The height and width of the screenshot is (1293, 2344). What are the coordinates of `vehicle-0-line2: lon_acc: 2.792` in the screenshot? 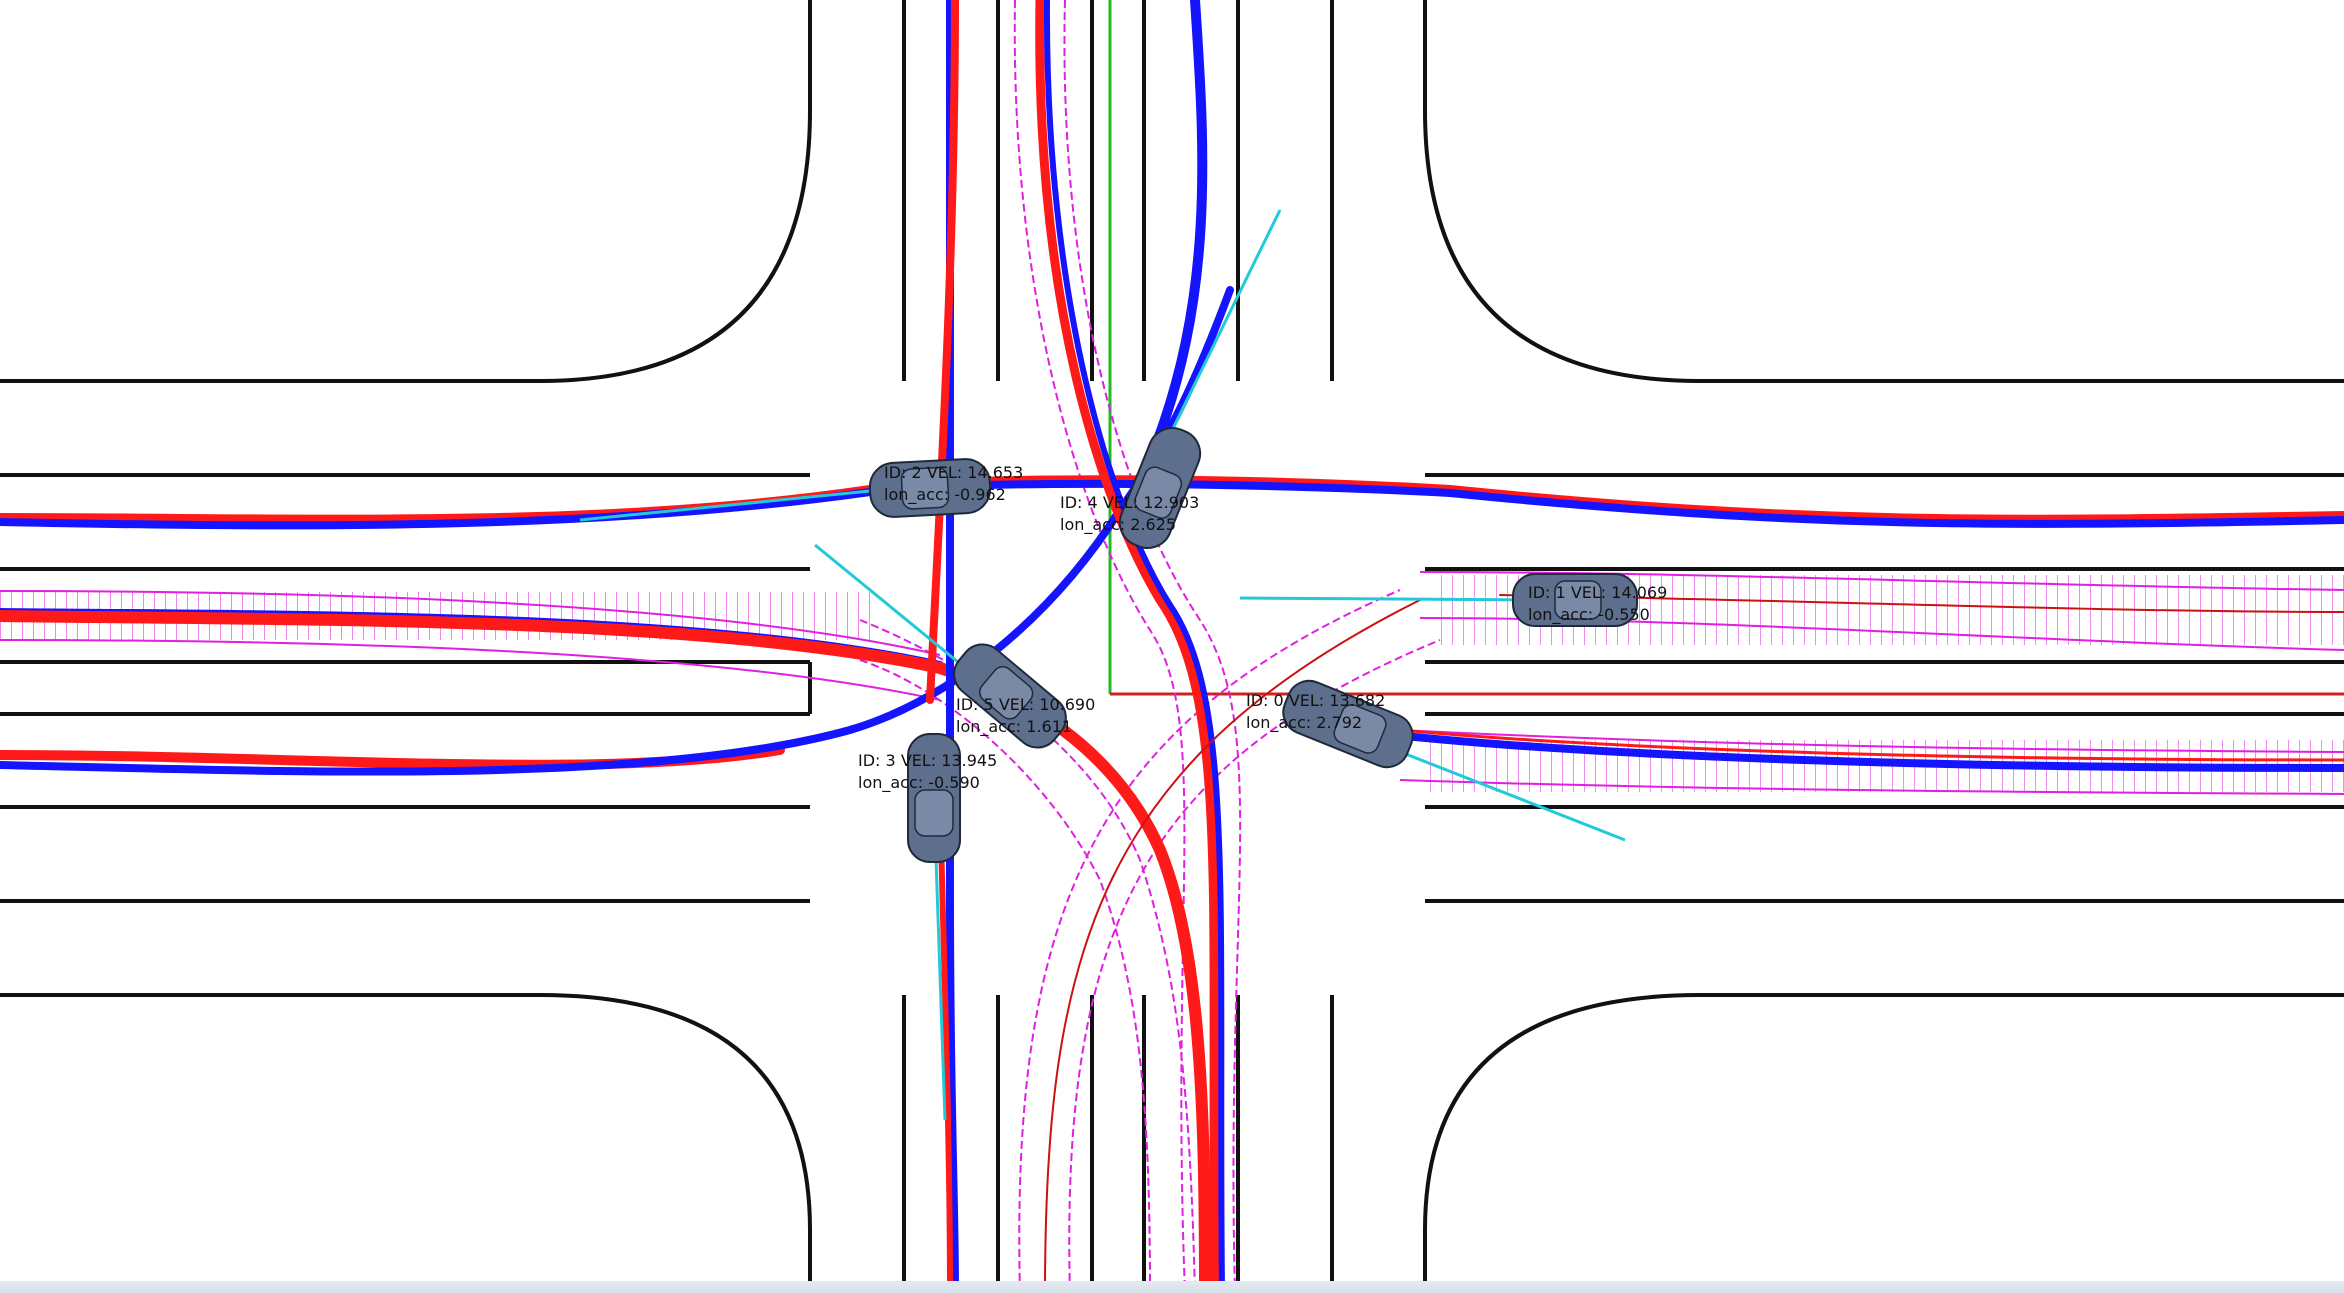 It's located at (1304, 723).